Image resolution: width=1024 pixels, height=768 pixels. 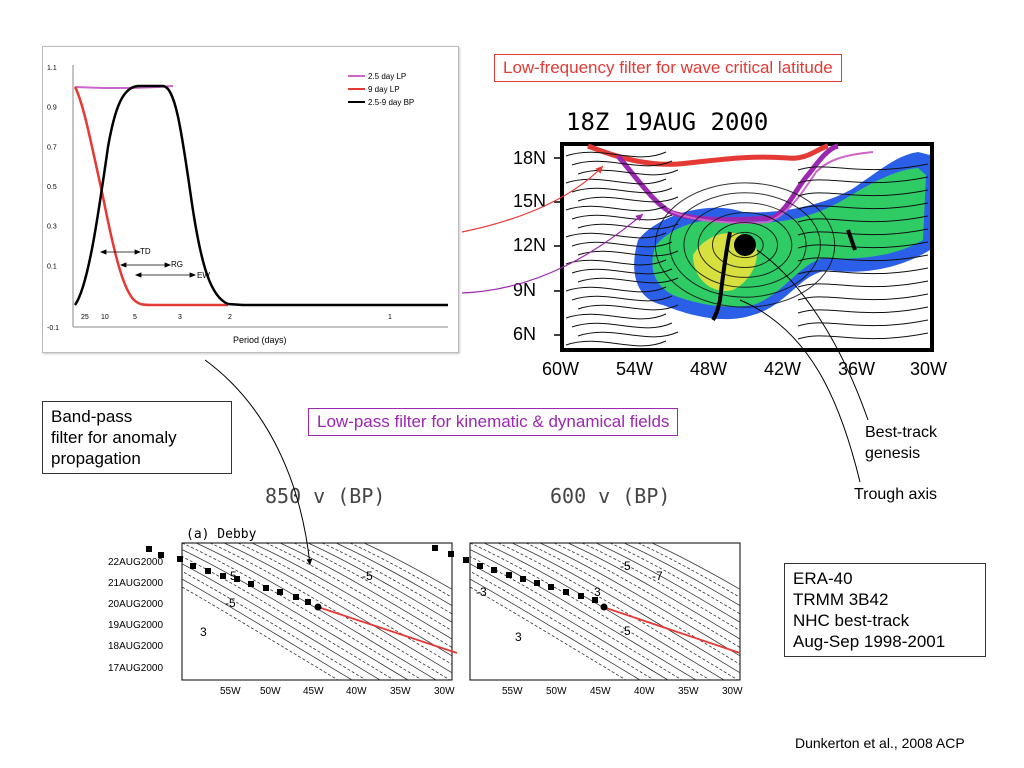 I want to click on lon-label-36w: 36W, so click(x=856, y=369).